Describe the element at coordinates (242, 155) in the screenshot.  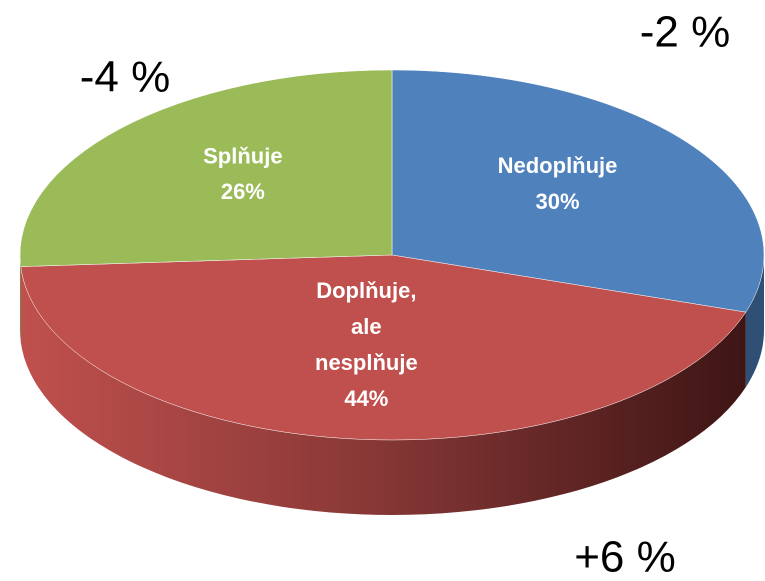
I see `slice-label: Splňuje` at that location.